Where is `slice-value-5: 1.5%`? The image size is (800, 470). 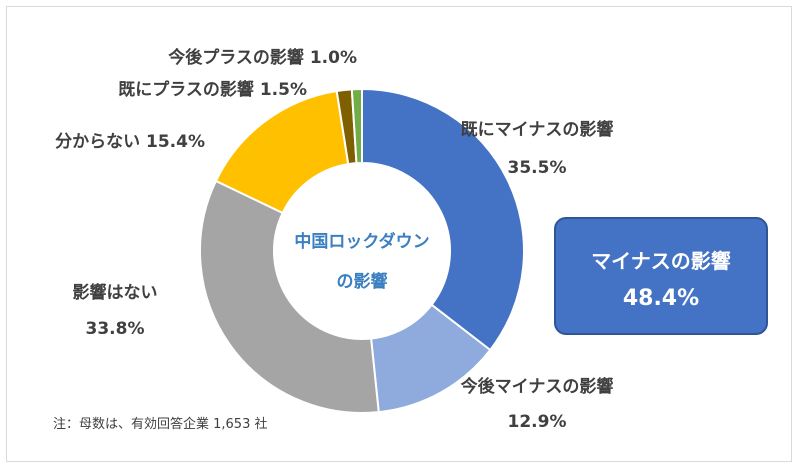
slice-value-5: 1.5% is located at coordinates (283, 90).